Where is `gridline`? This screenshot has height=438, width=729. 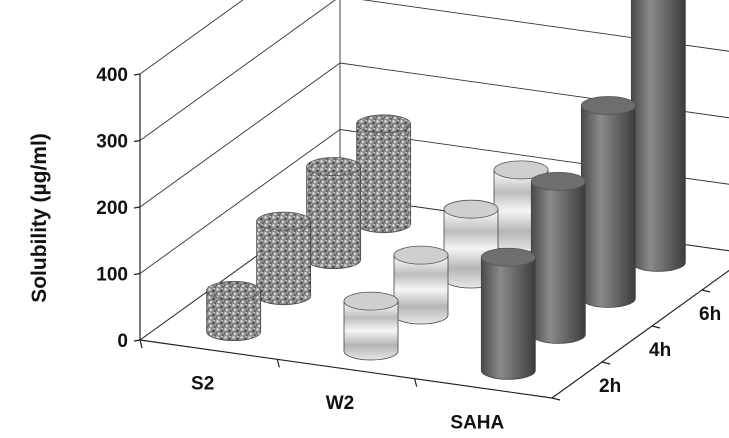
gridline is located at coordinates (191, 37).